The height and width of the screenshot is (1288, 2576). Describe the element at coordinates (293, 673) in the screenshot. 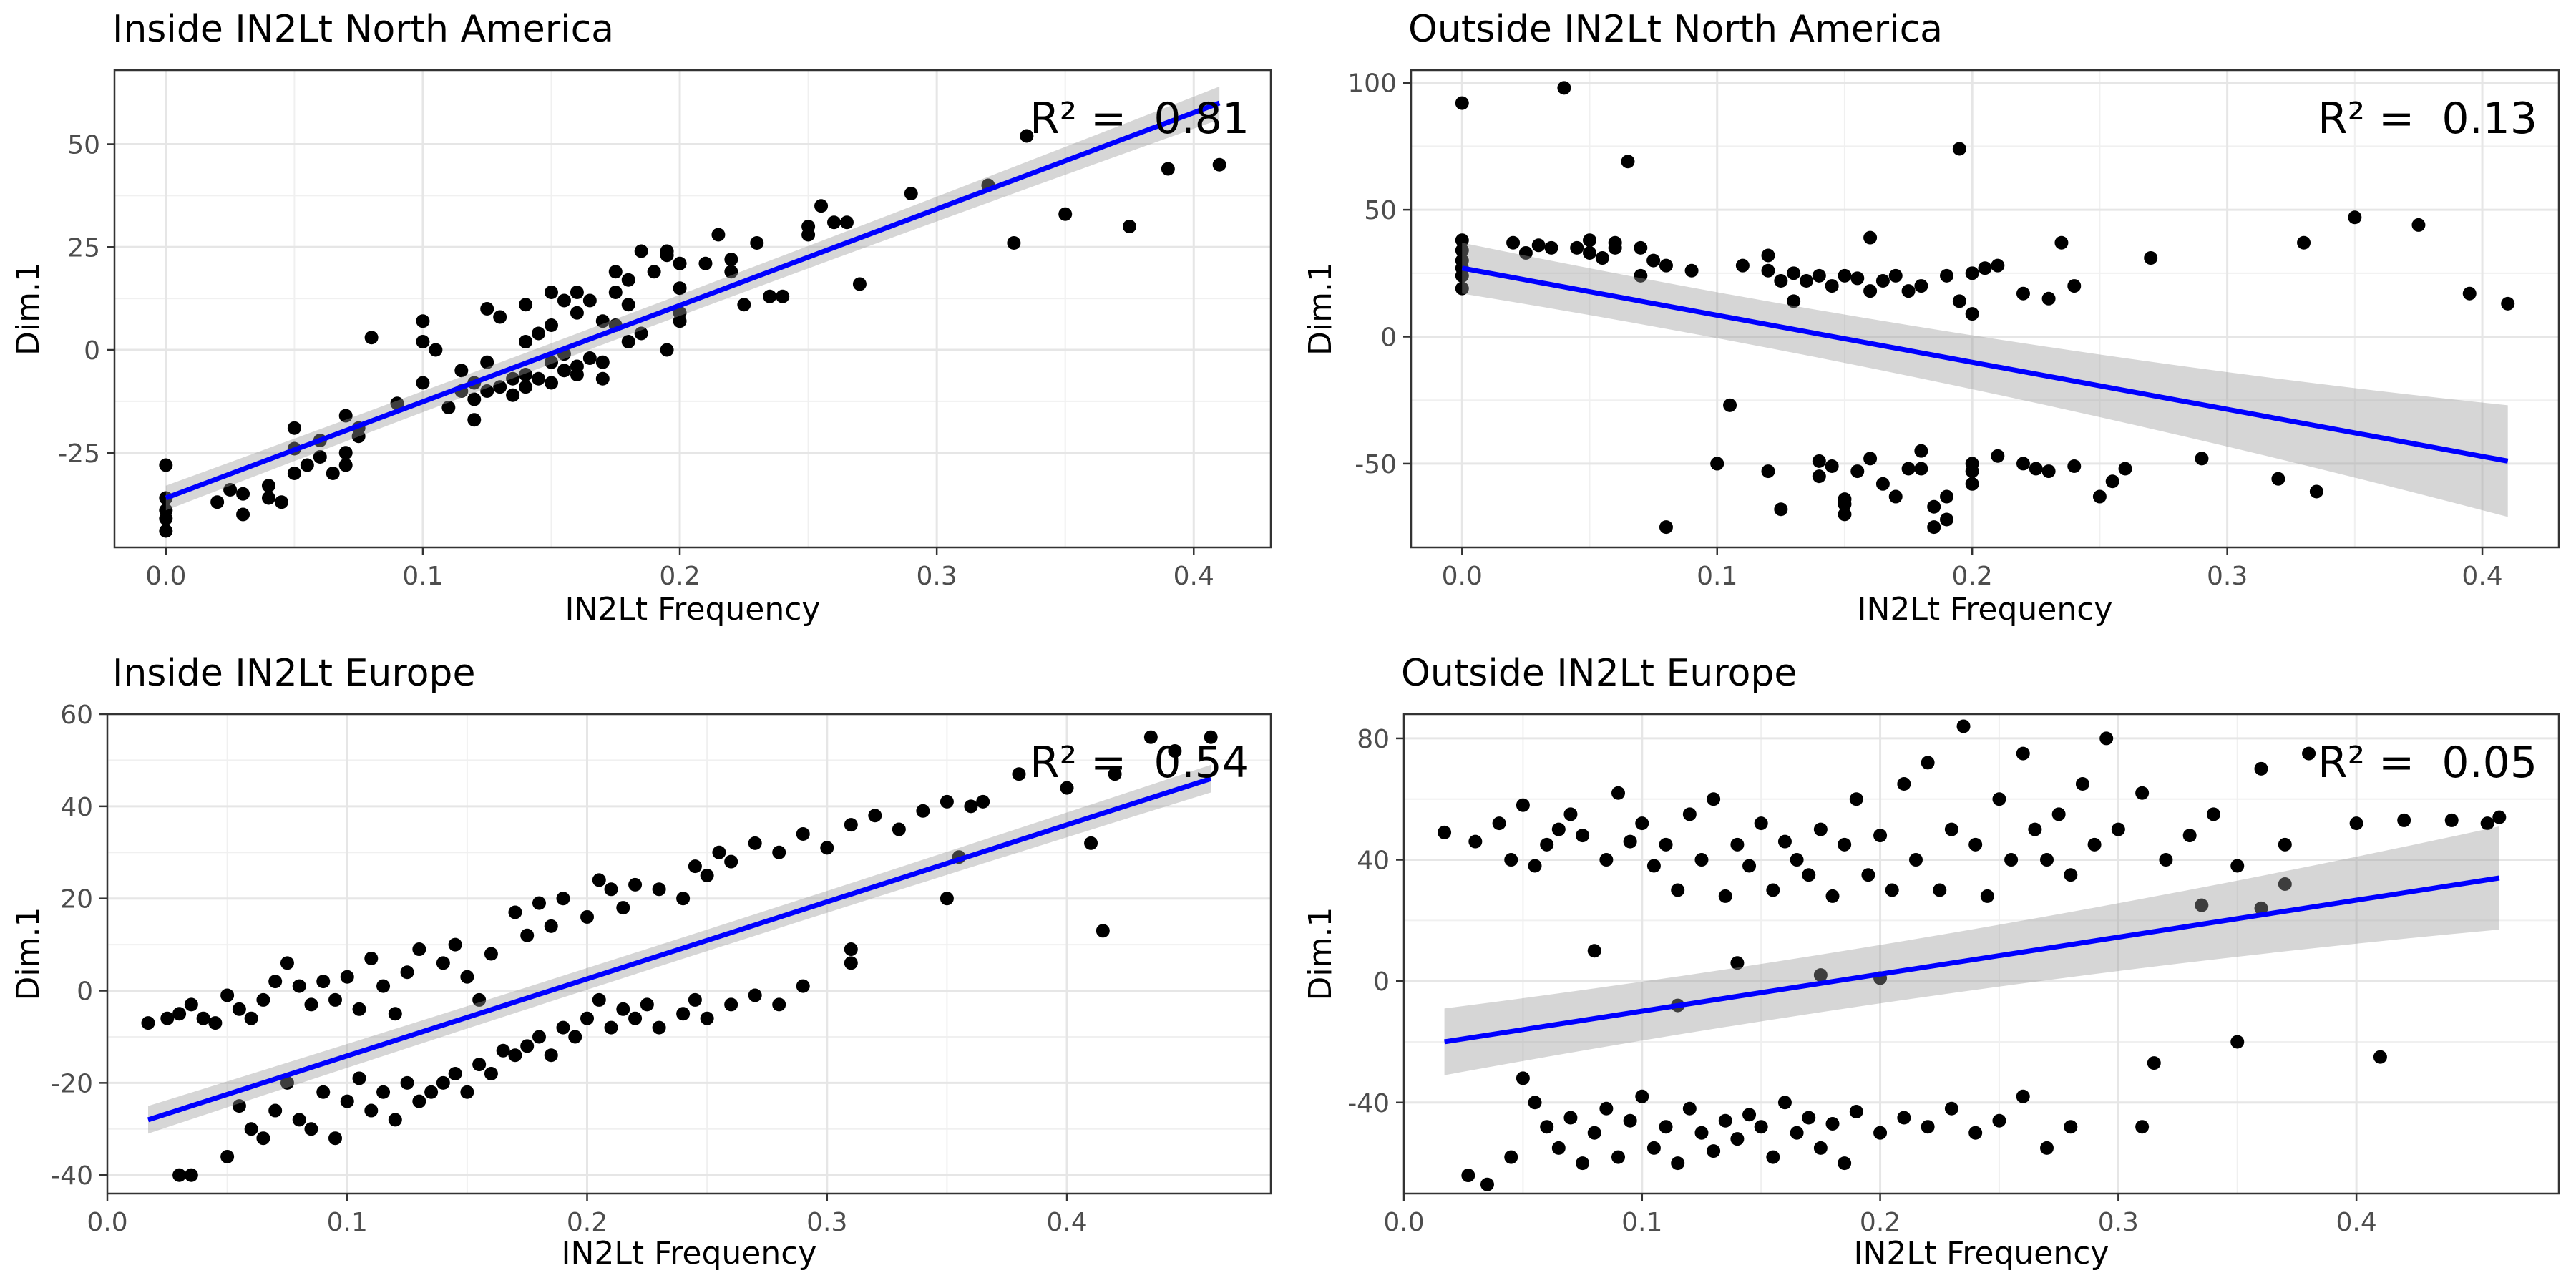

I see `chart-title: Inside IN2Lt Europe` at that location.